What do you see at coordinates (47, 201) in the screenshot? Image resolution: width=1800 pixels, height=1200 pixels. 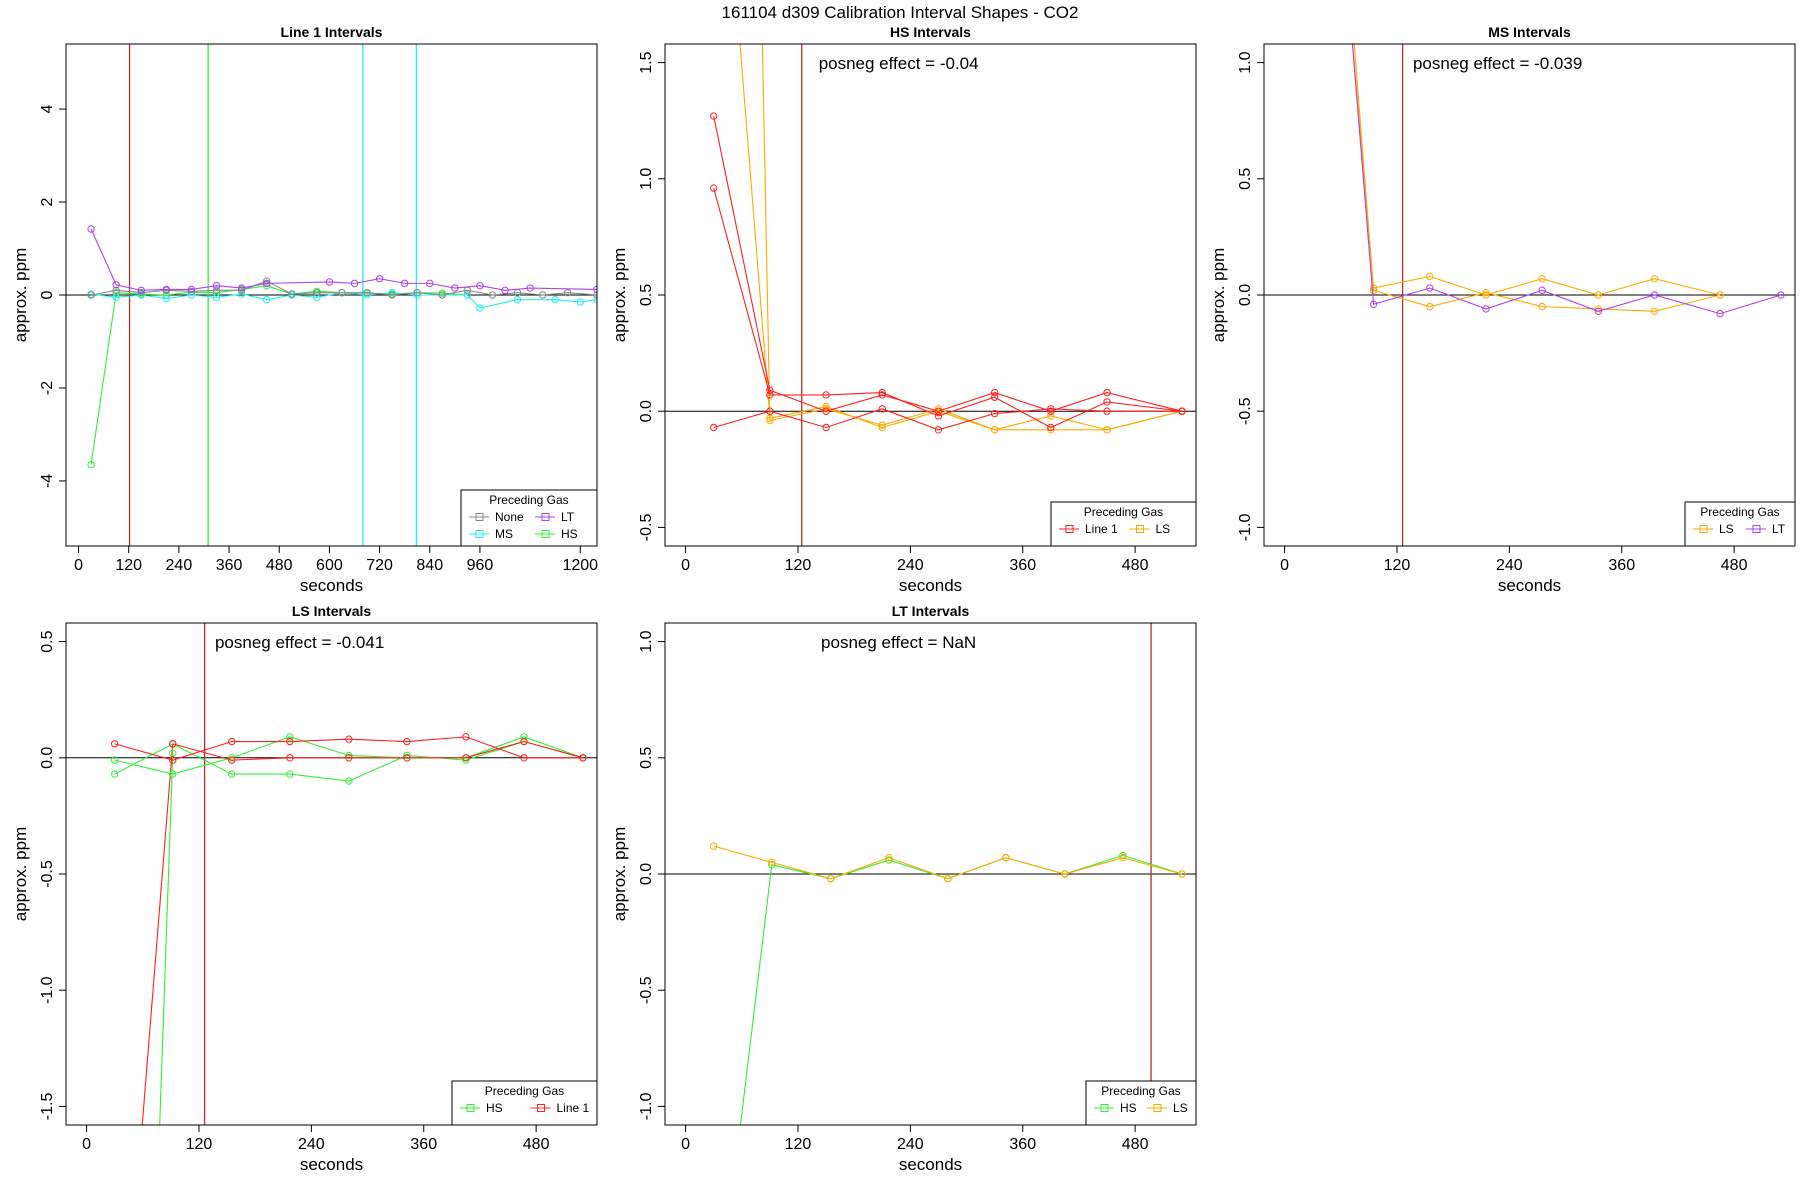 I see `y-tick-label: 2` at bounding box center [47, 201].